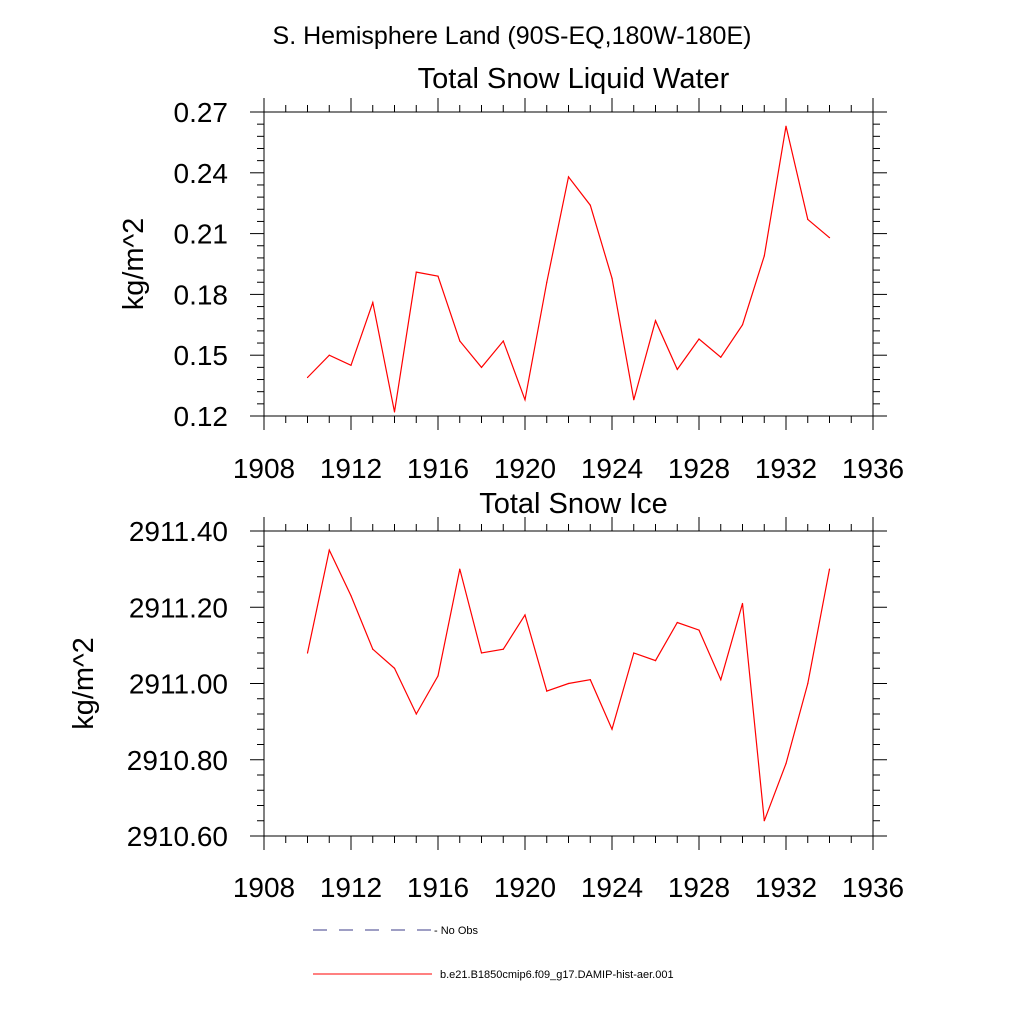 The height and width of the screenshot is (1024, 1024). What do you see at coordinates (201, 416) in the screenshot?
I see `y-tick-label: 0.12` at bounding box center [201, 416].